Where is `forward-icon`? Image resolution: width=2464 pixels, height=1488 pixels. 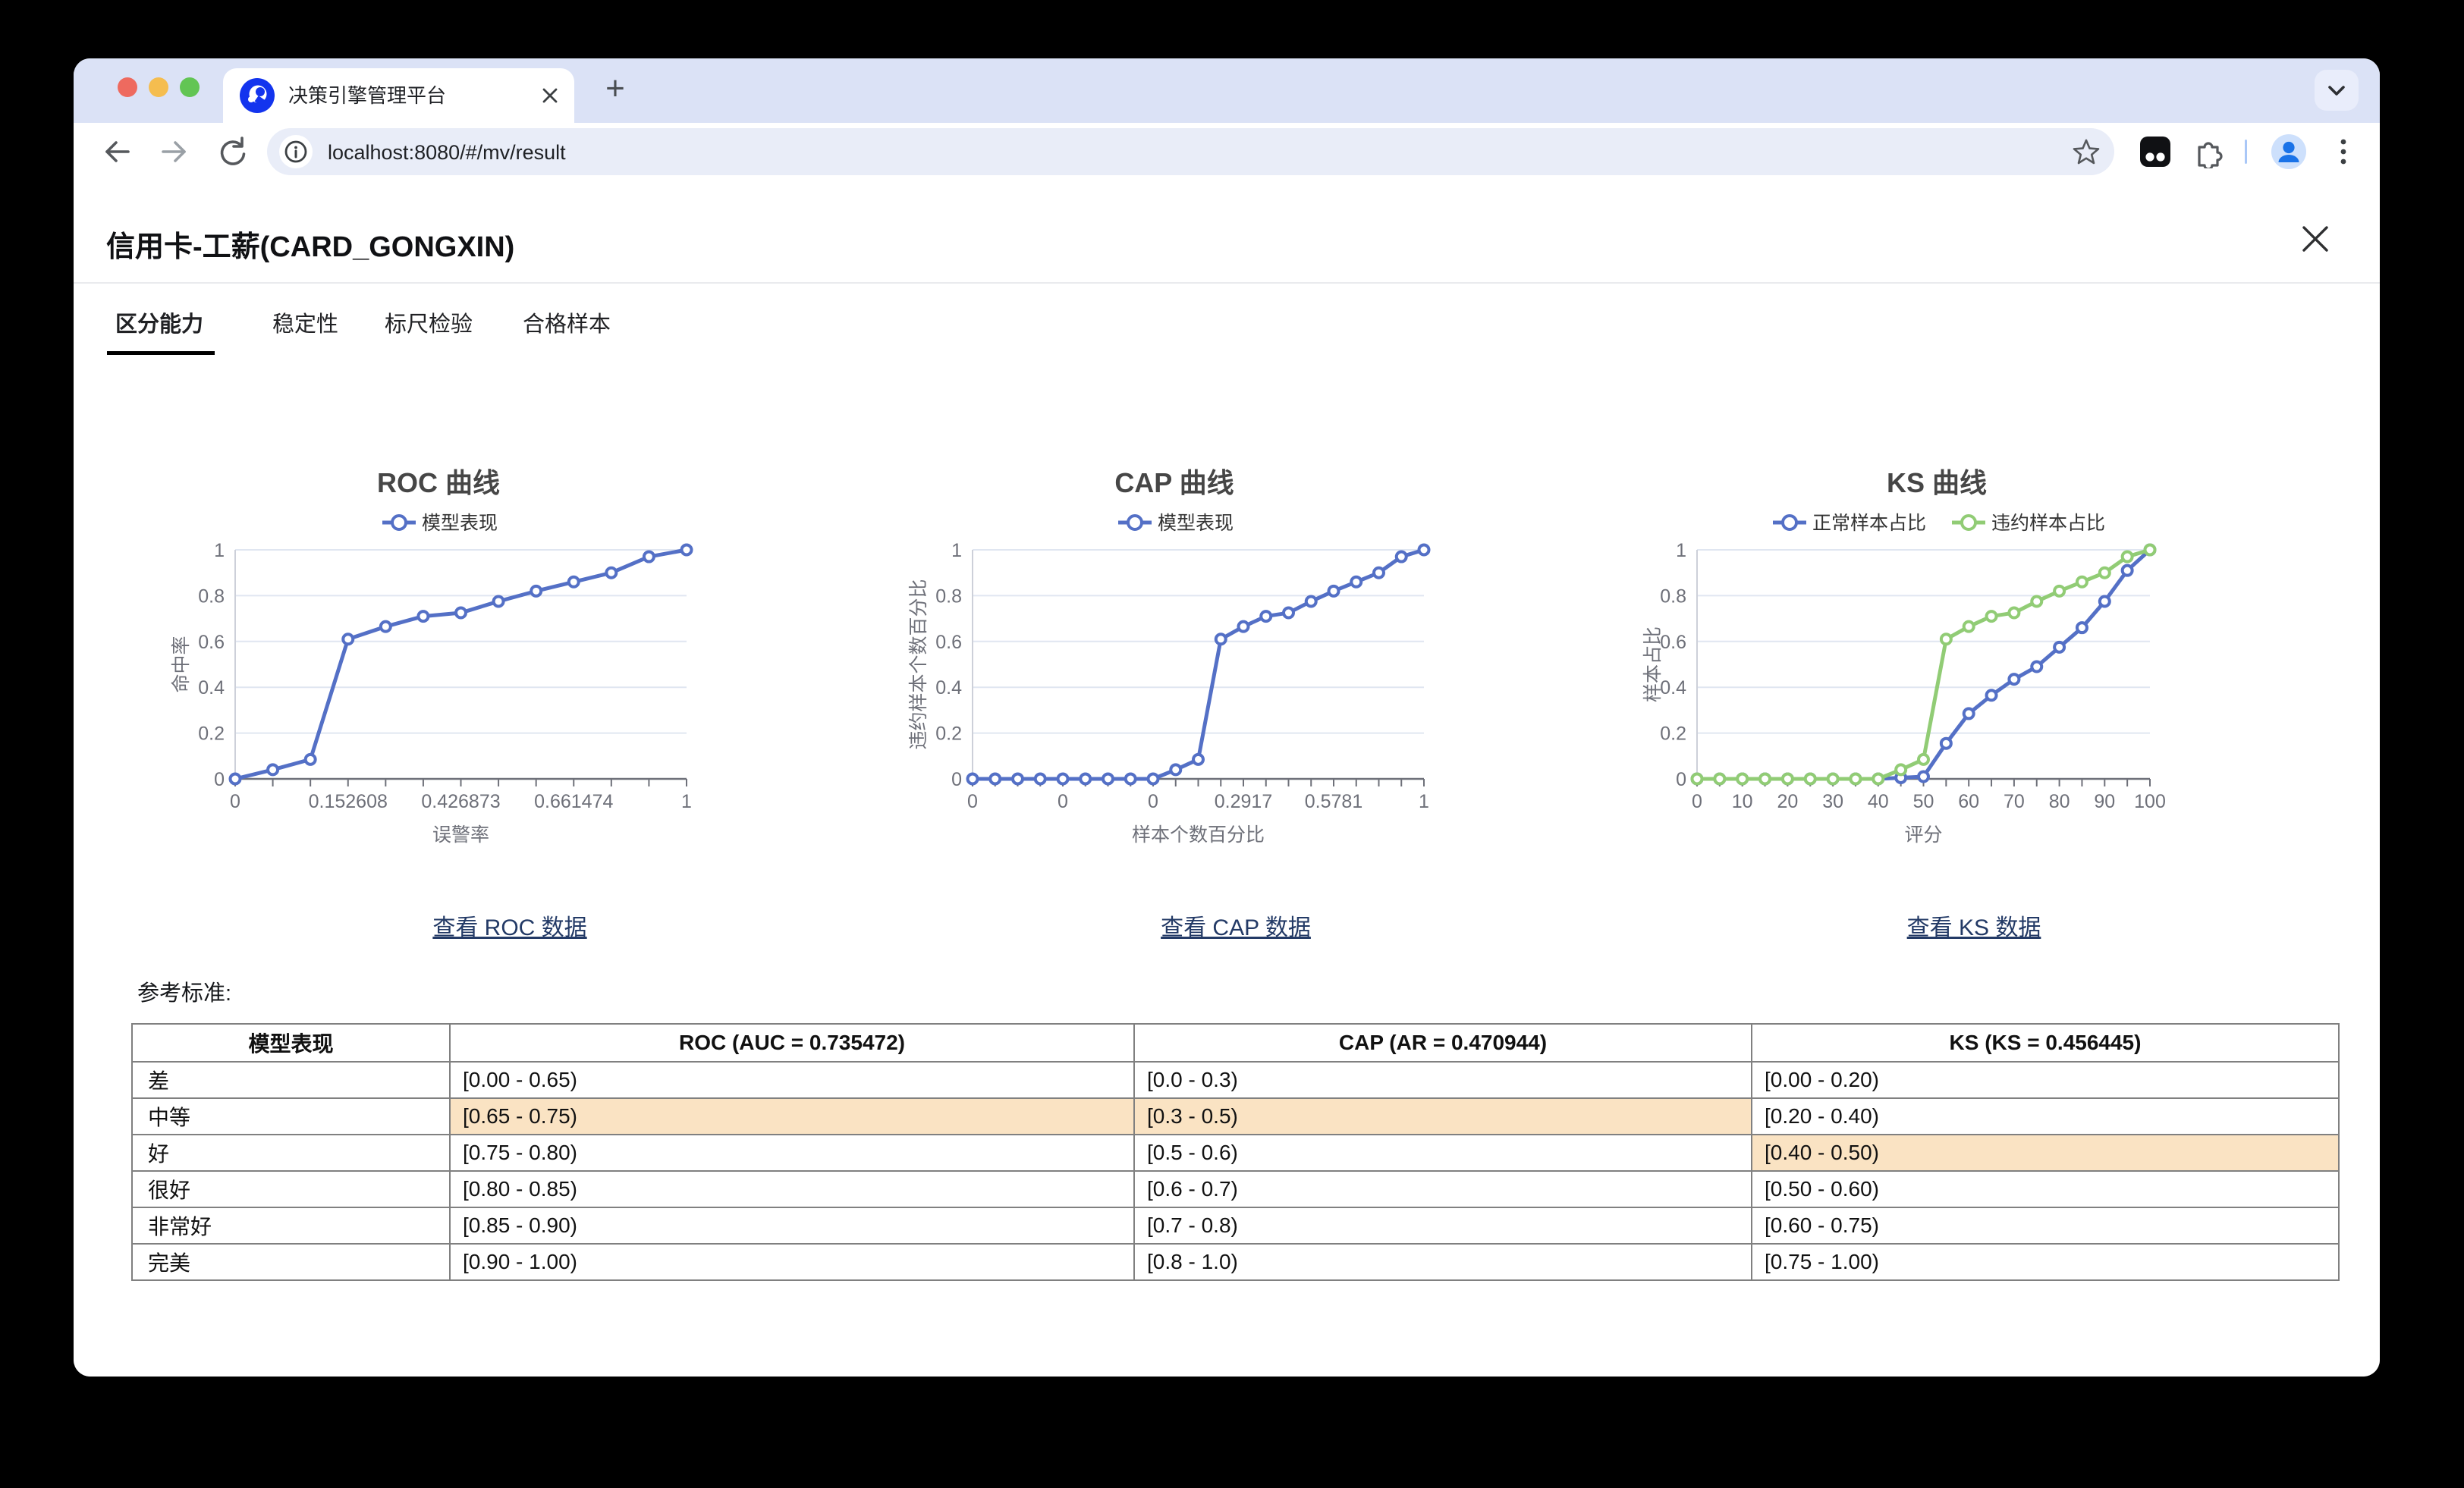 forward-icon is located at coordinates (174, 151).